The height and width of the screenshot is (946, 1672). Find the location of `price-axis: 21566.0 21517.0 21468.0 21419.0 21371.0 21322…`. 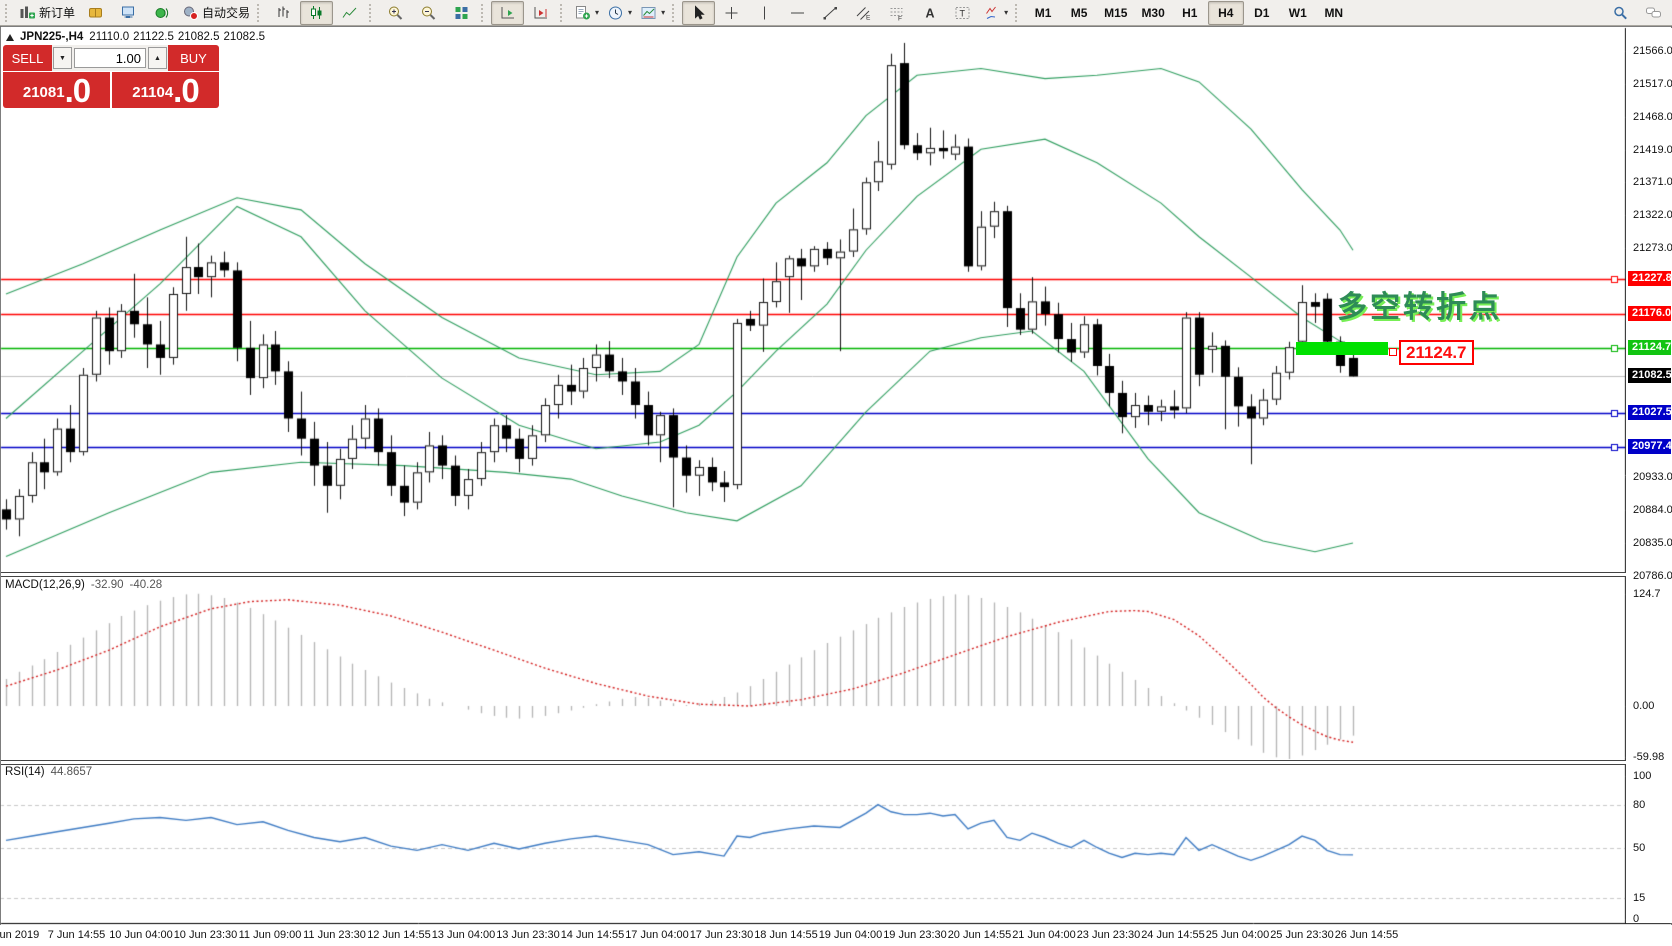

price-axis: 21566.0 21517.0 21468.0 21419.0 21371.0 21322… is located at coordinates (1649, 476).